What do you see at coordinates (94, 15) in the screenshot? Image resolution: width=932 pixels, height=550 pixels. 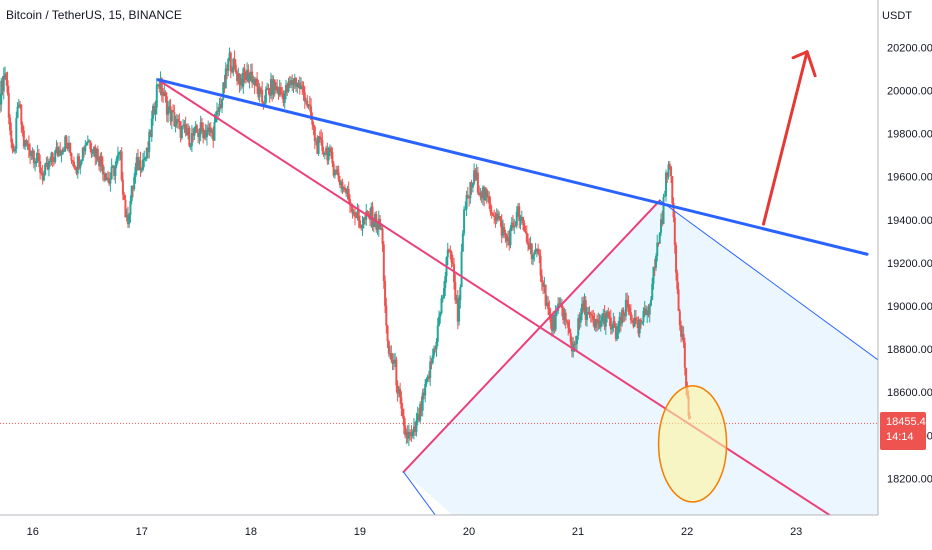 I see `symbol-title: Bitcoin / TetherUS, 15, BINANCE` at bounding box center [94, 15].